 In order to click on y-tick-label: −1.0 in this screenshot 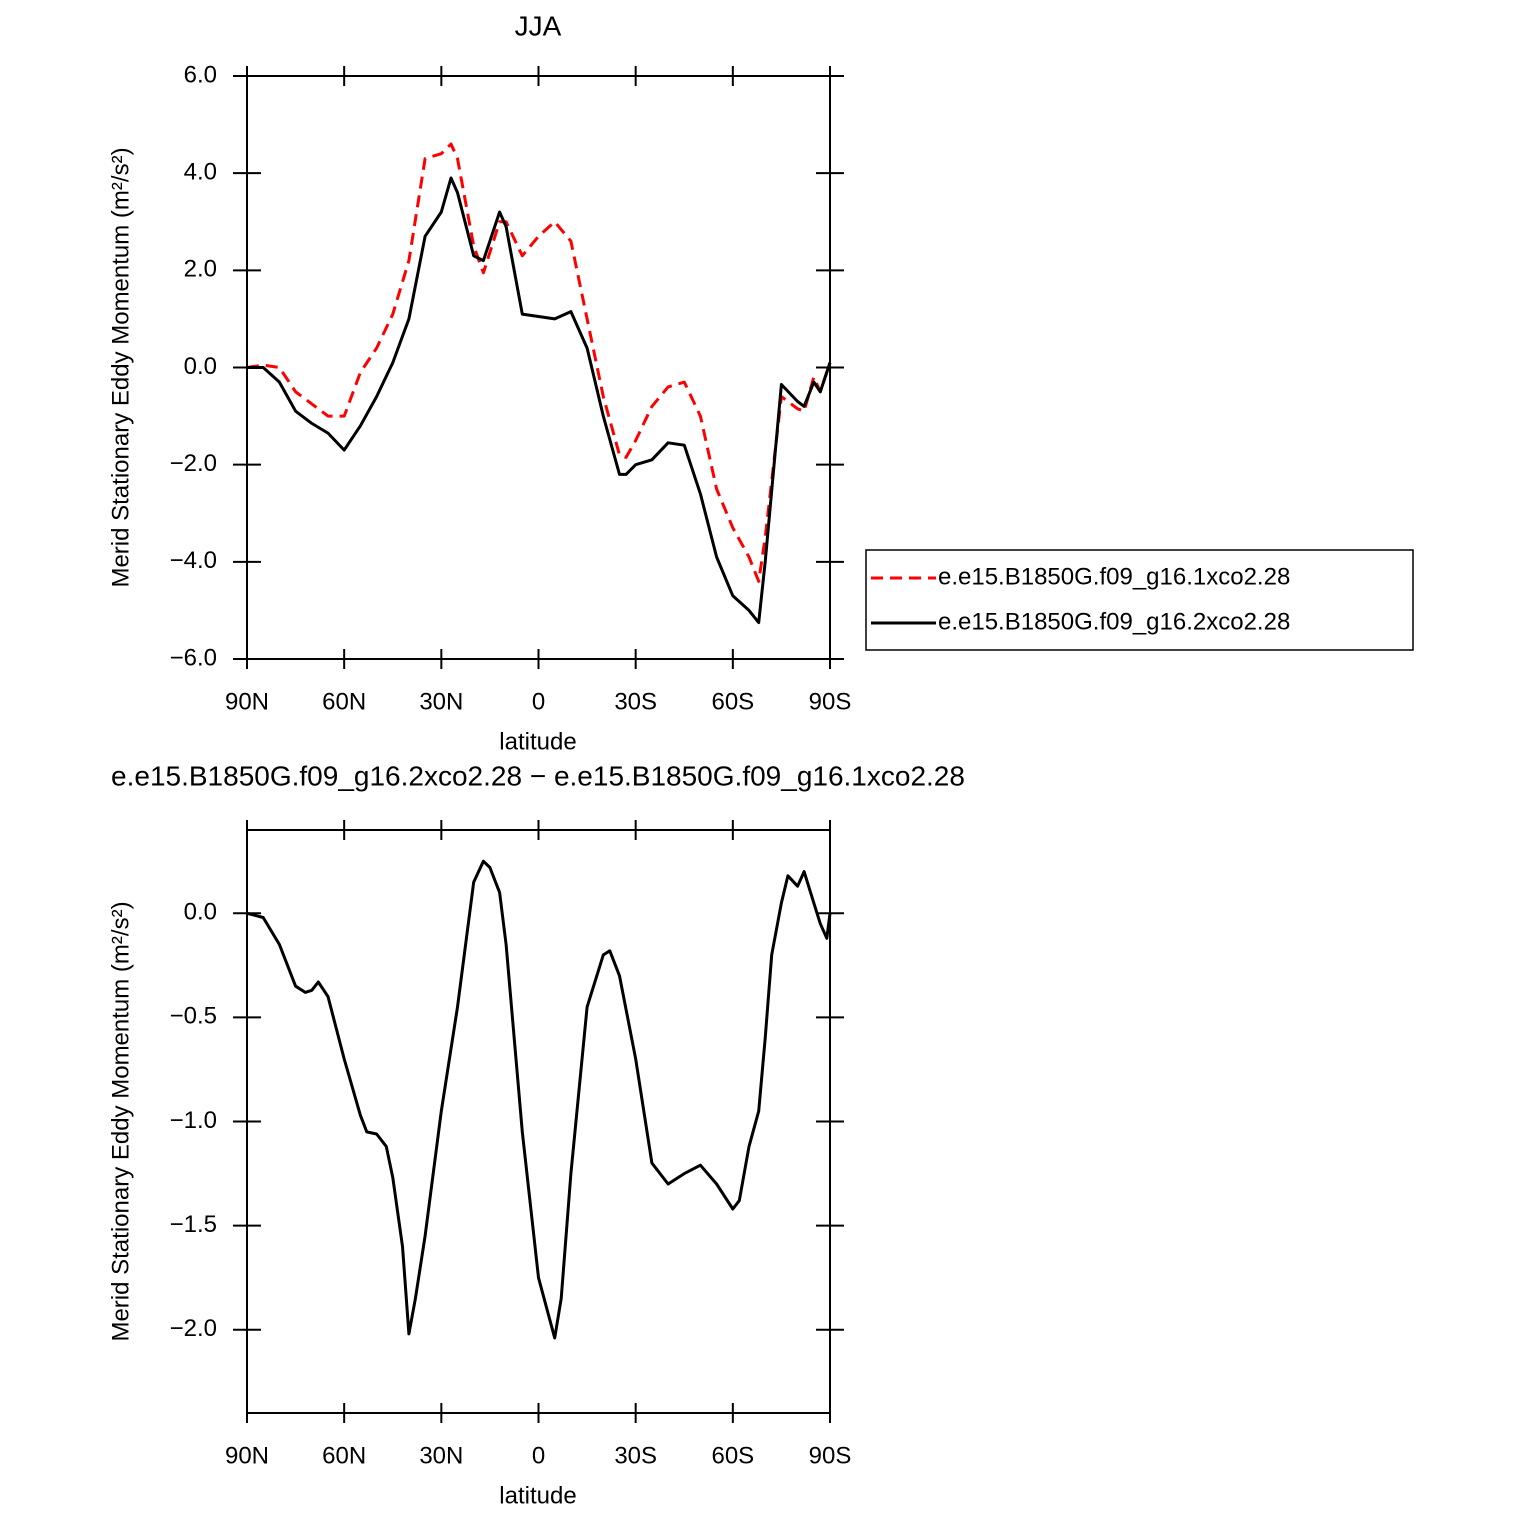, I will do `click(193, 1120)`.